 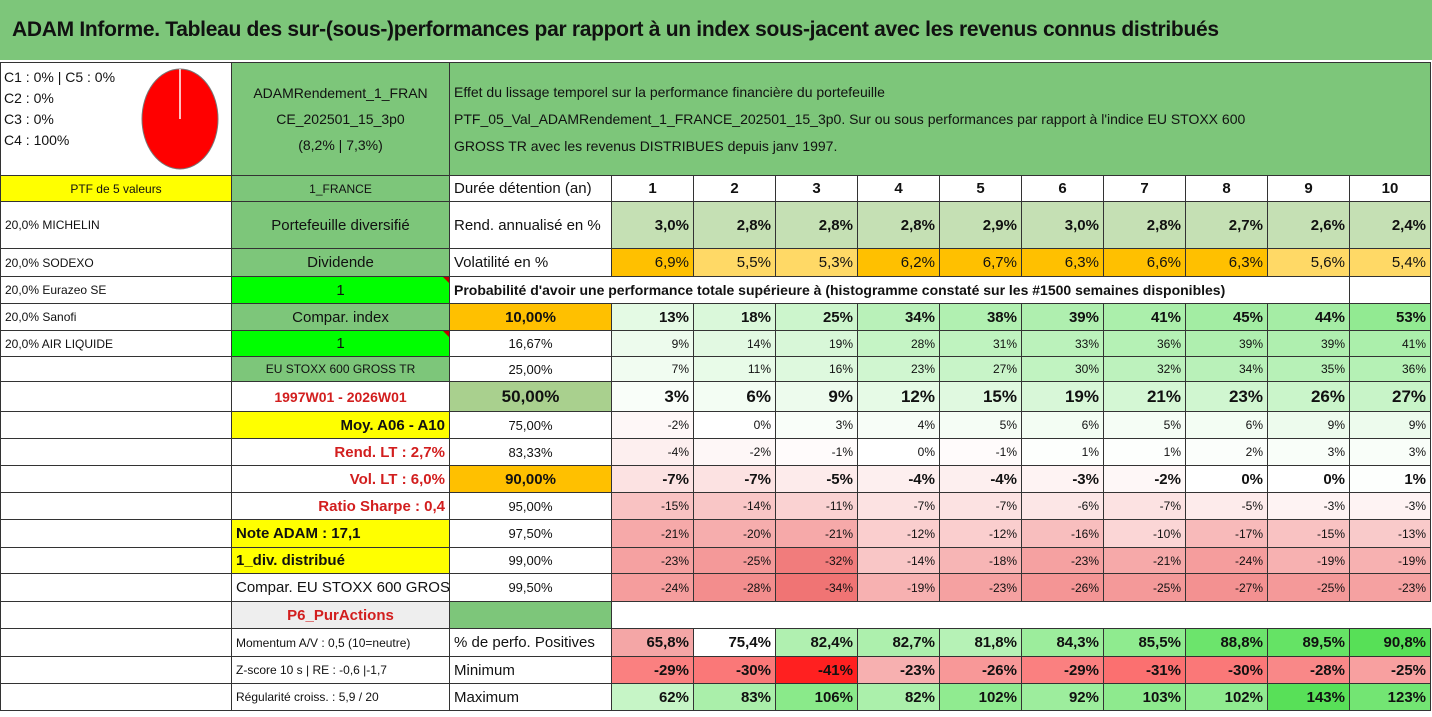 What do you see at coordinates (530, 560) in the screenshot?
I see `prob-threshold: 99,00%` at bounding box center [530, 560].